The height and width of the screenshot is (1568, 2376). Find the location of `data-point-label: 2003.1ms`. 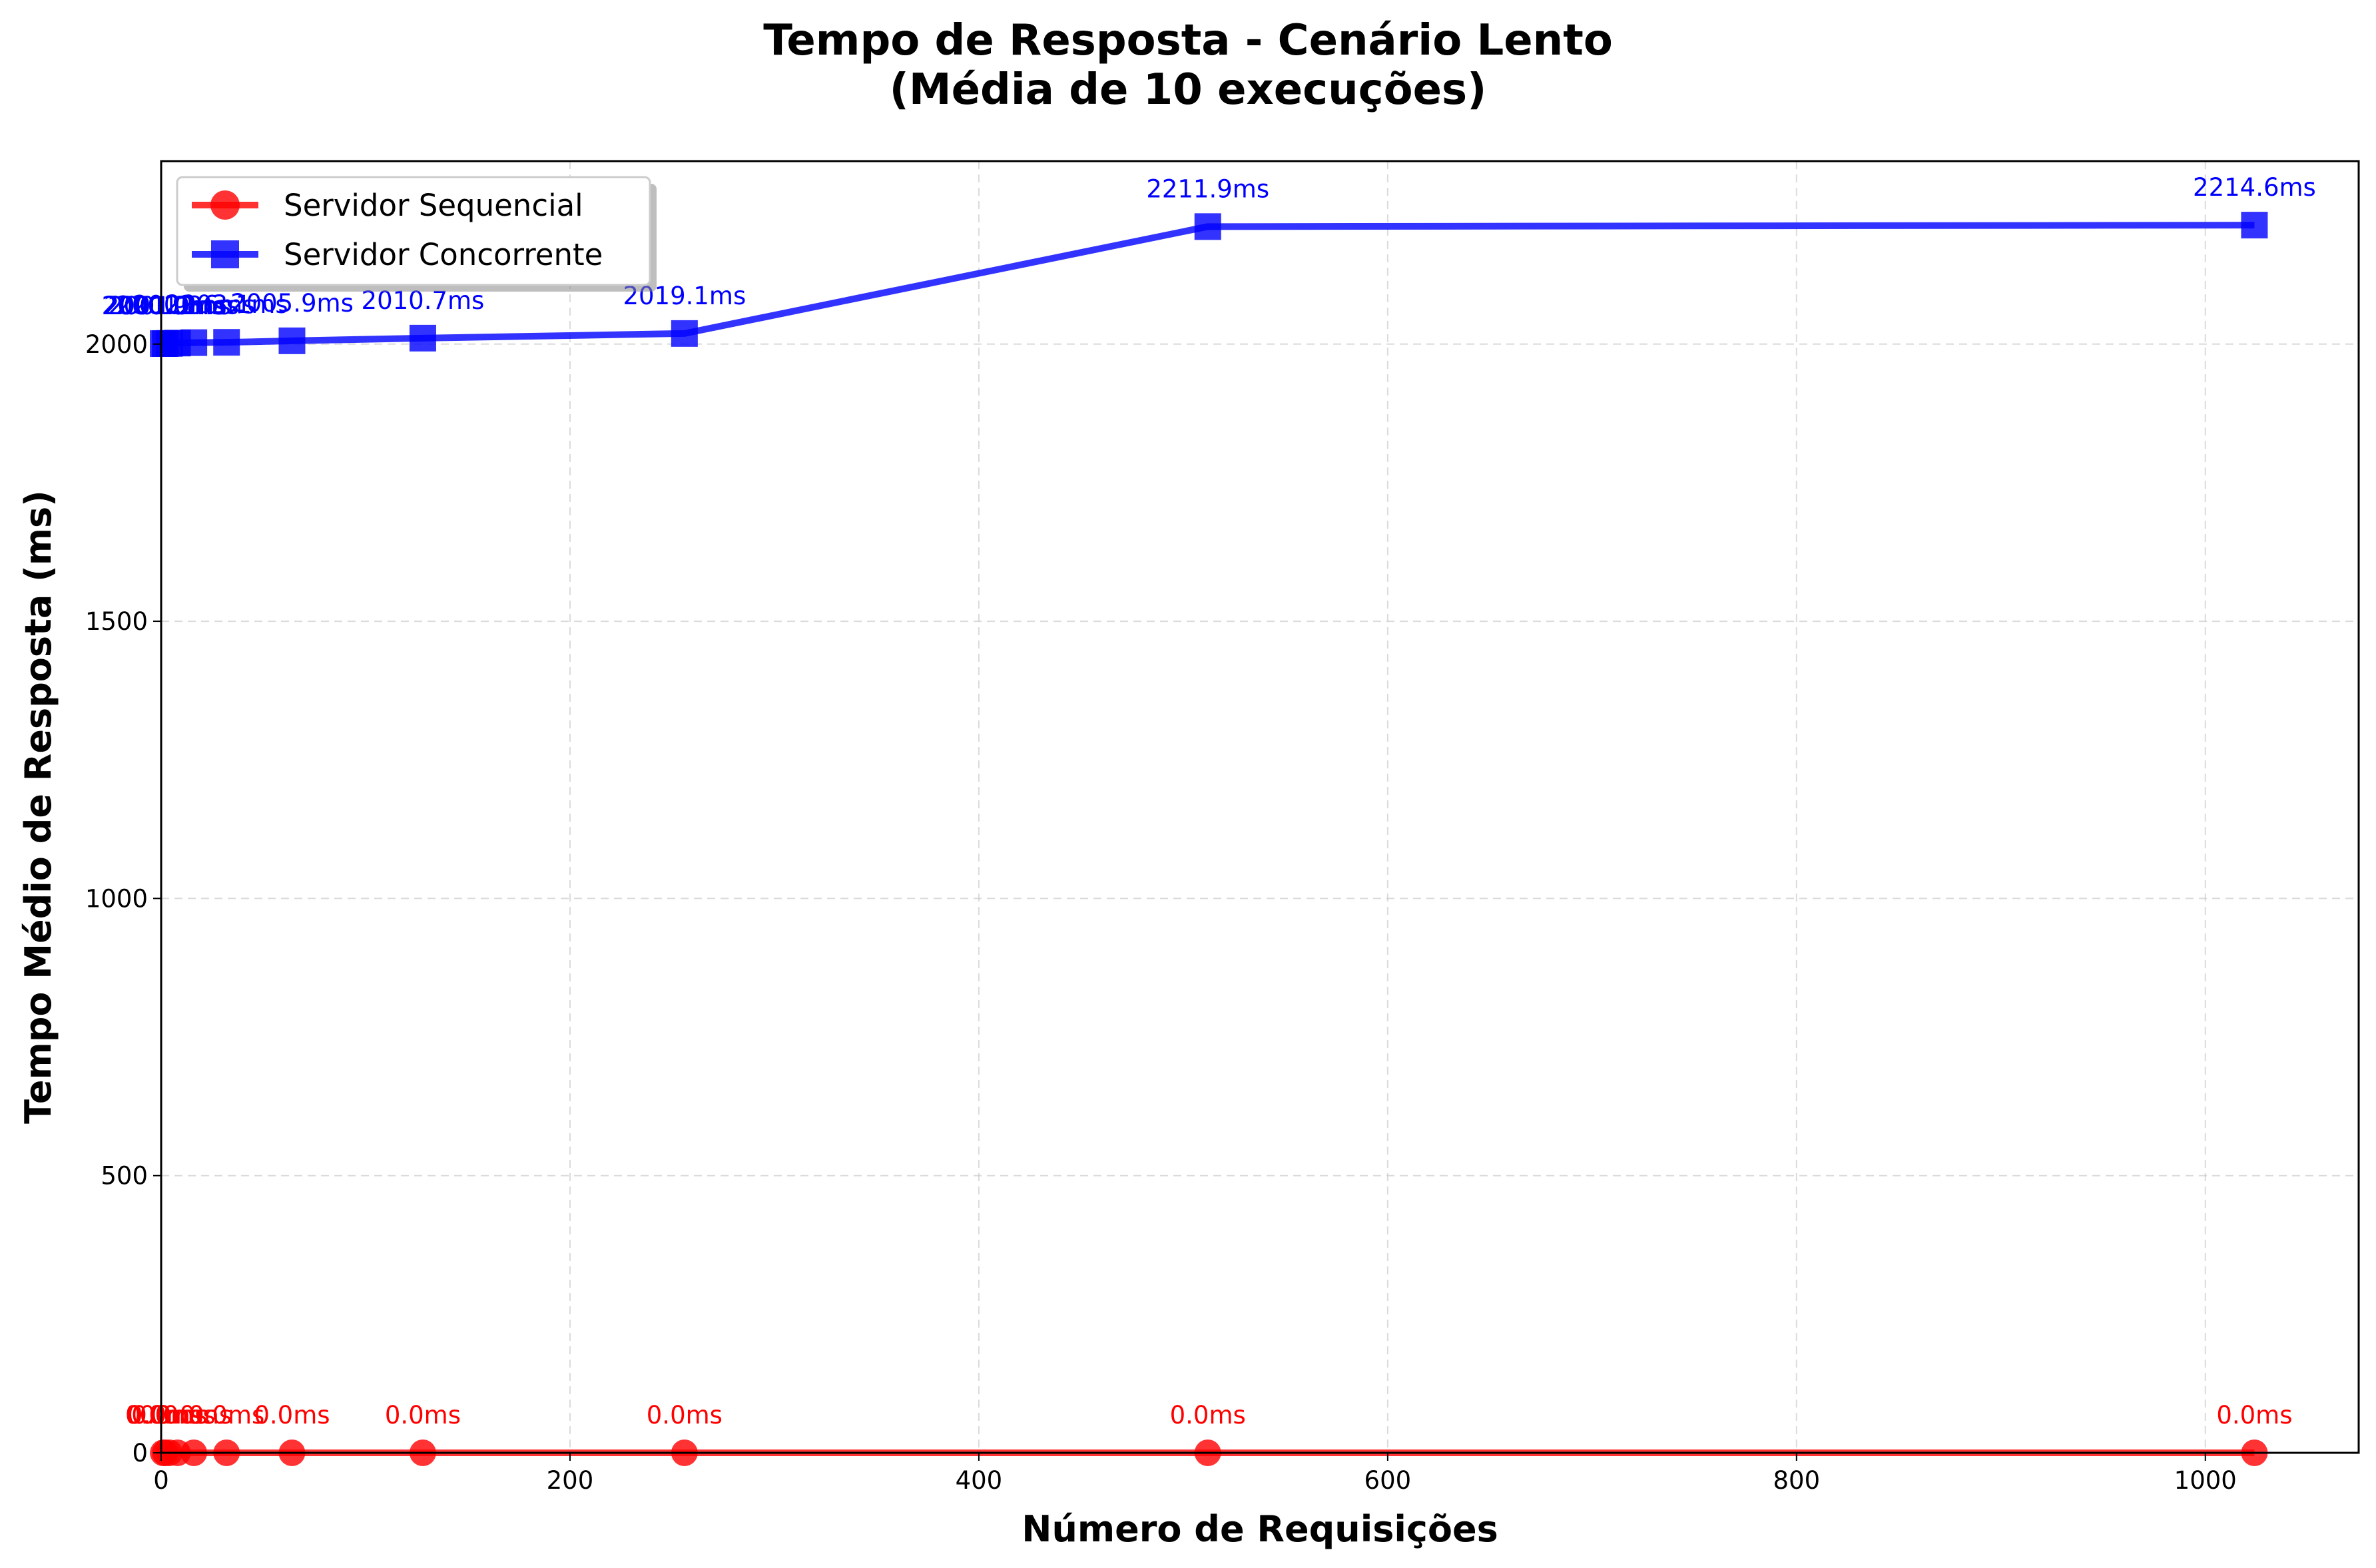

data-point-label: 2003.1ms is located at coordinates (227, 304).